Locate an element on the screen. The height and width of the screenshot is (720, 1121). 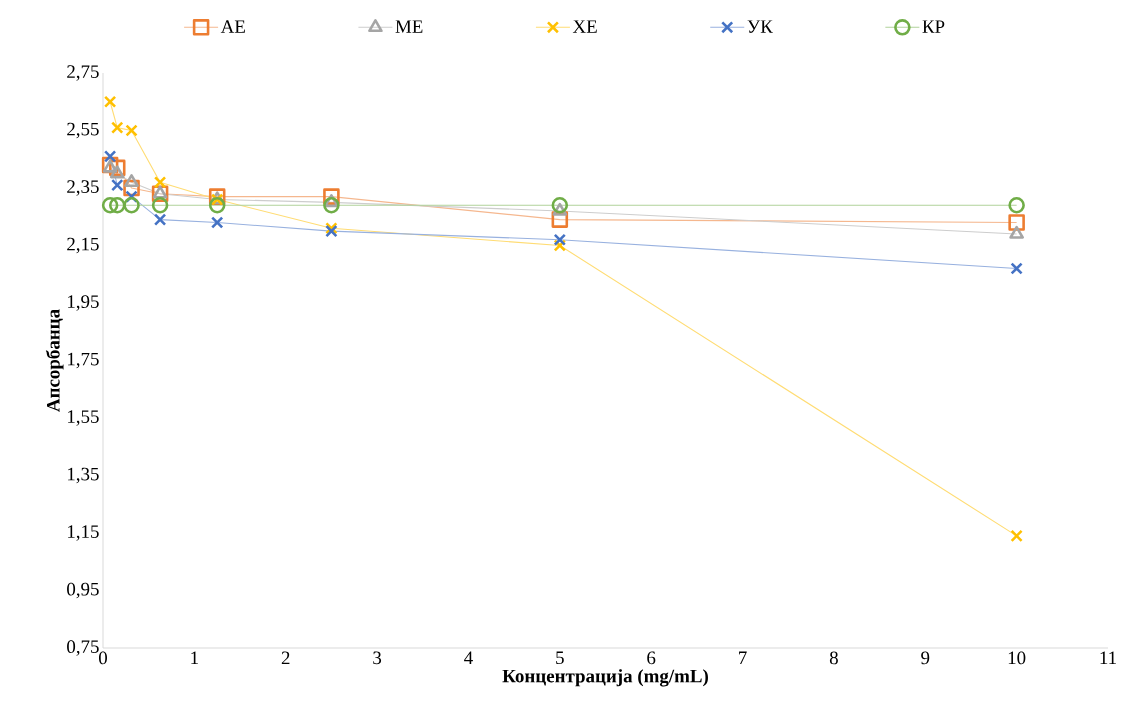
x-tick-label: 9 is located at coordinates (925, 658).